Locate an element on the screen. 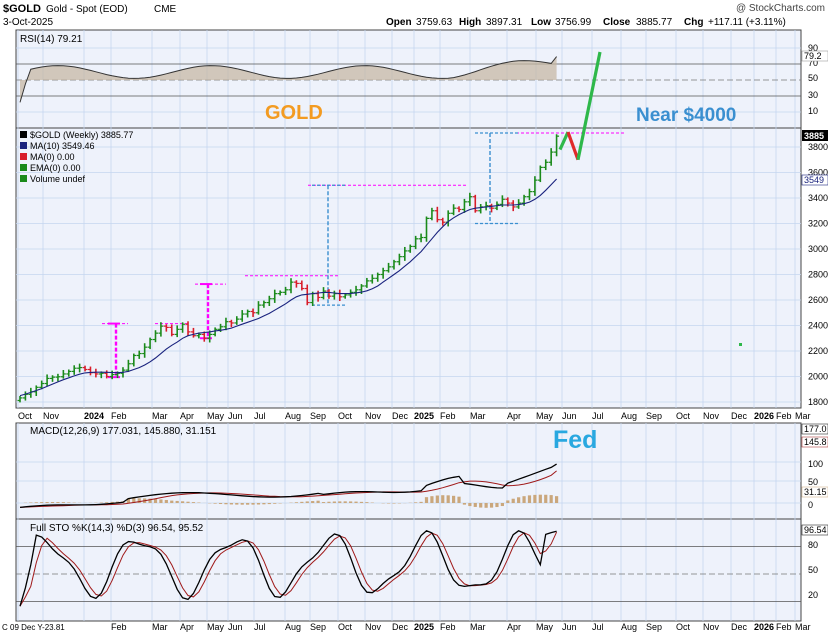  gold-annotation: GOLD is located at coordinates (294, 113).